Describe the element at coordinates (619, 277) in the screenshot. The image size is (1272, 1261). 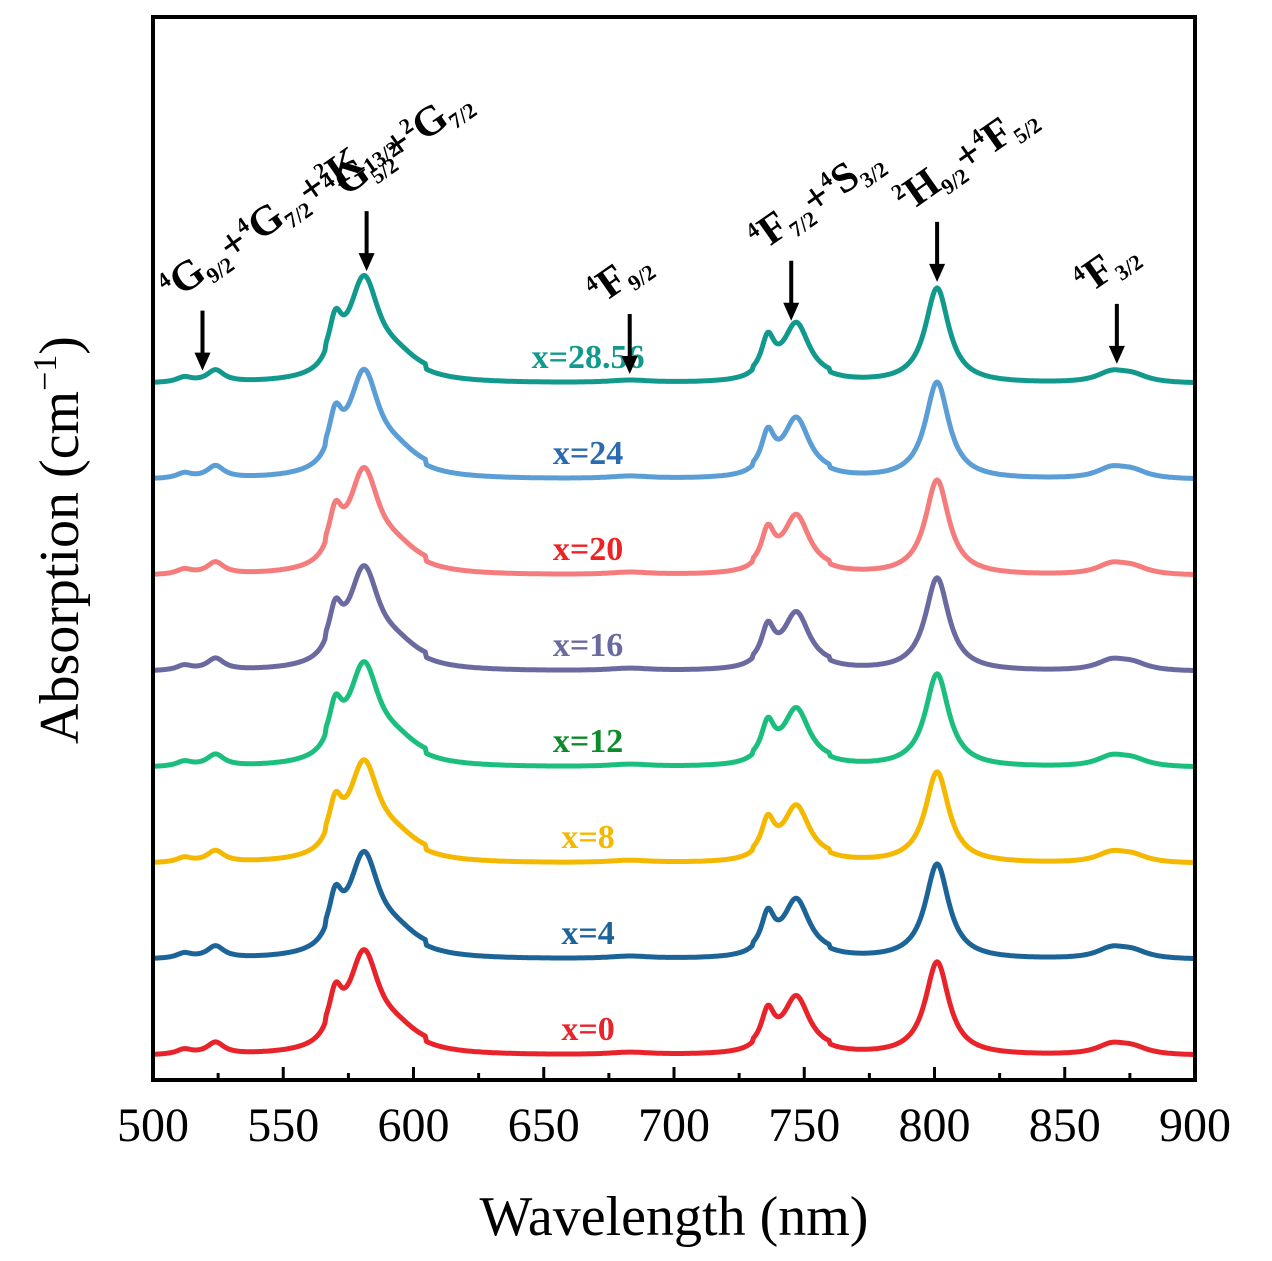
I see `transition-label-2: 4F9/2` at that location.